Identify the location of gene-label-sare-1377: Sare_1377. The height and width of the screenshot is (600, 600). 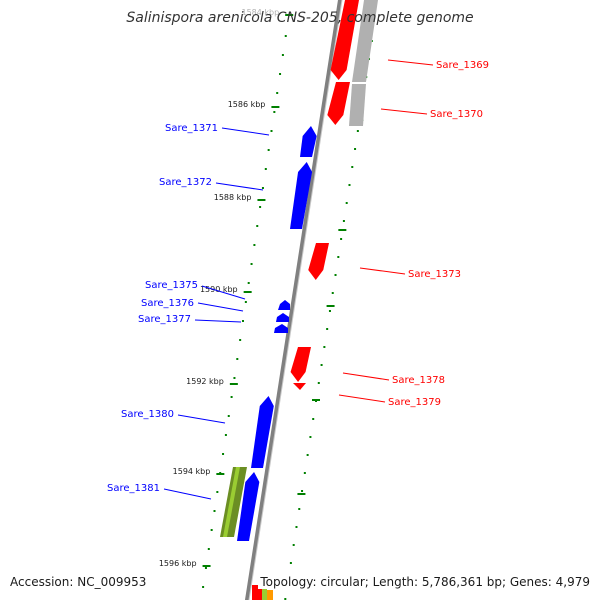
(164, 319).